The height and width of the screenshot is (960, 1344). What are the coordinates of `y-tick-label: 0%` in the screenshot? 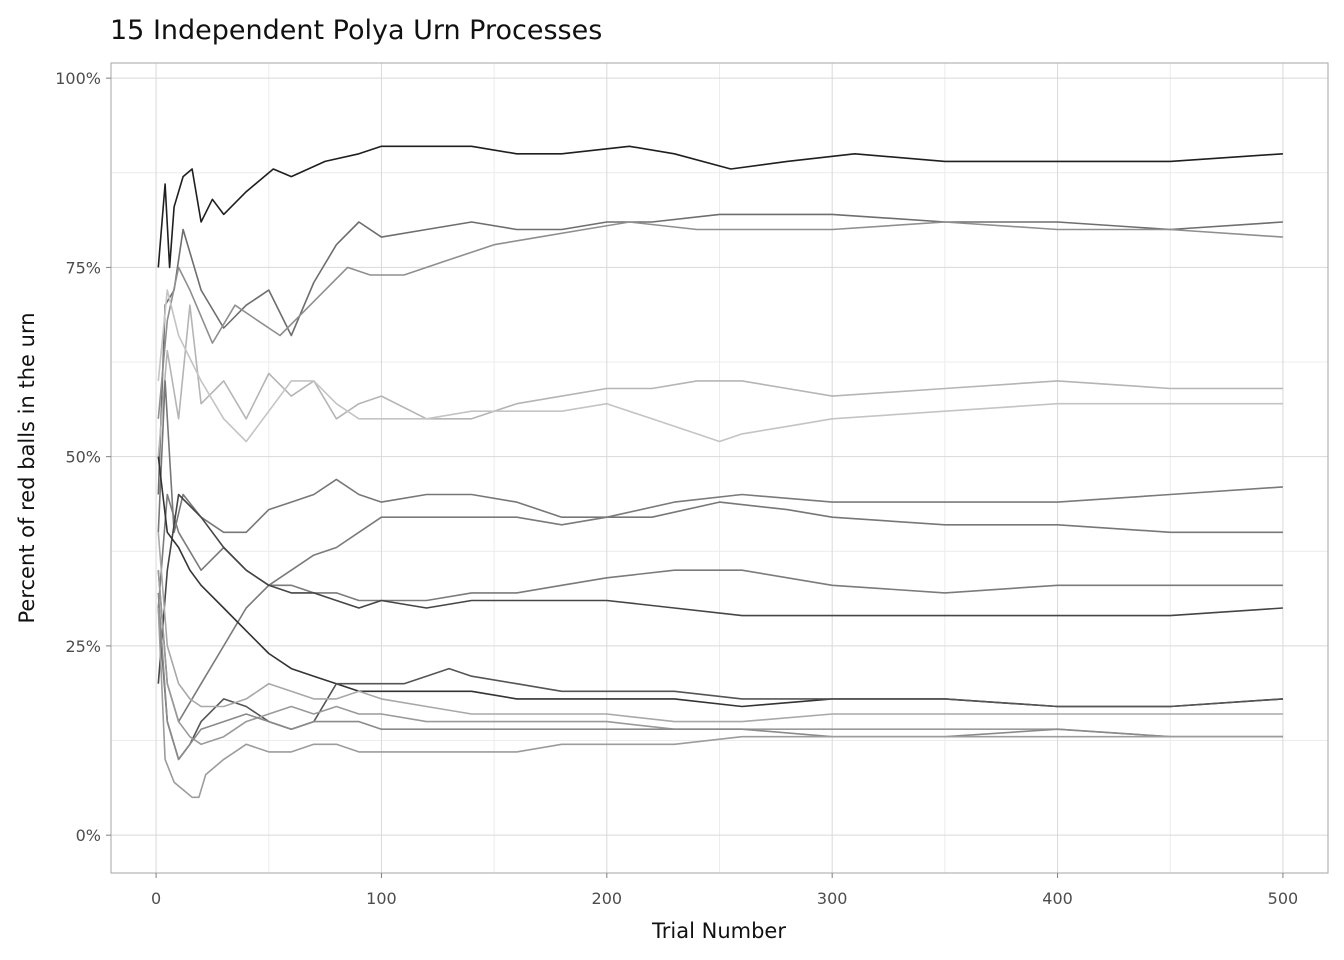 It's located at (88, 835).